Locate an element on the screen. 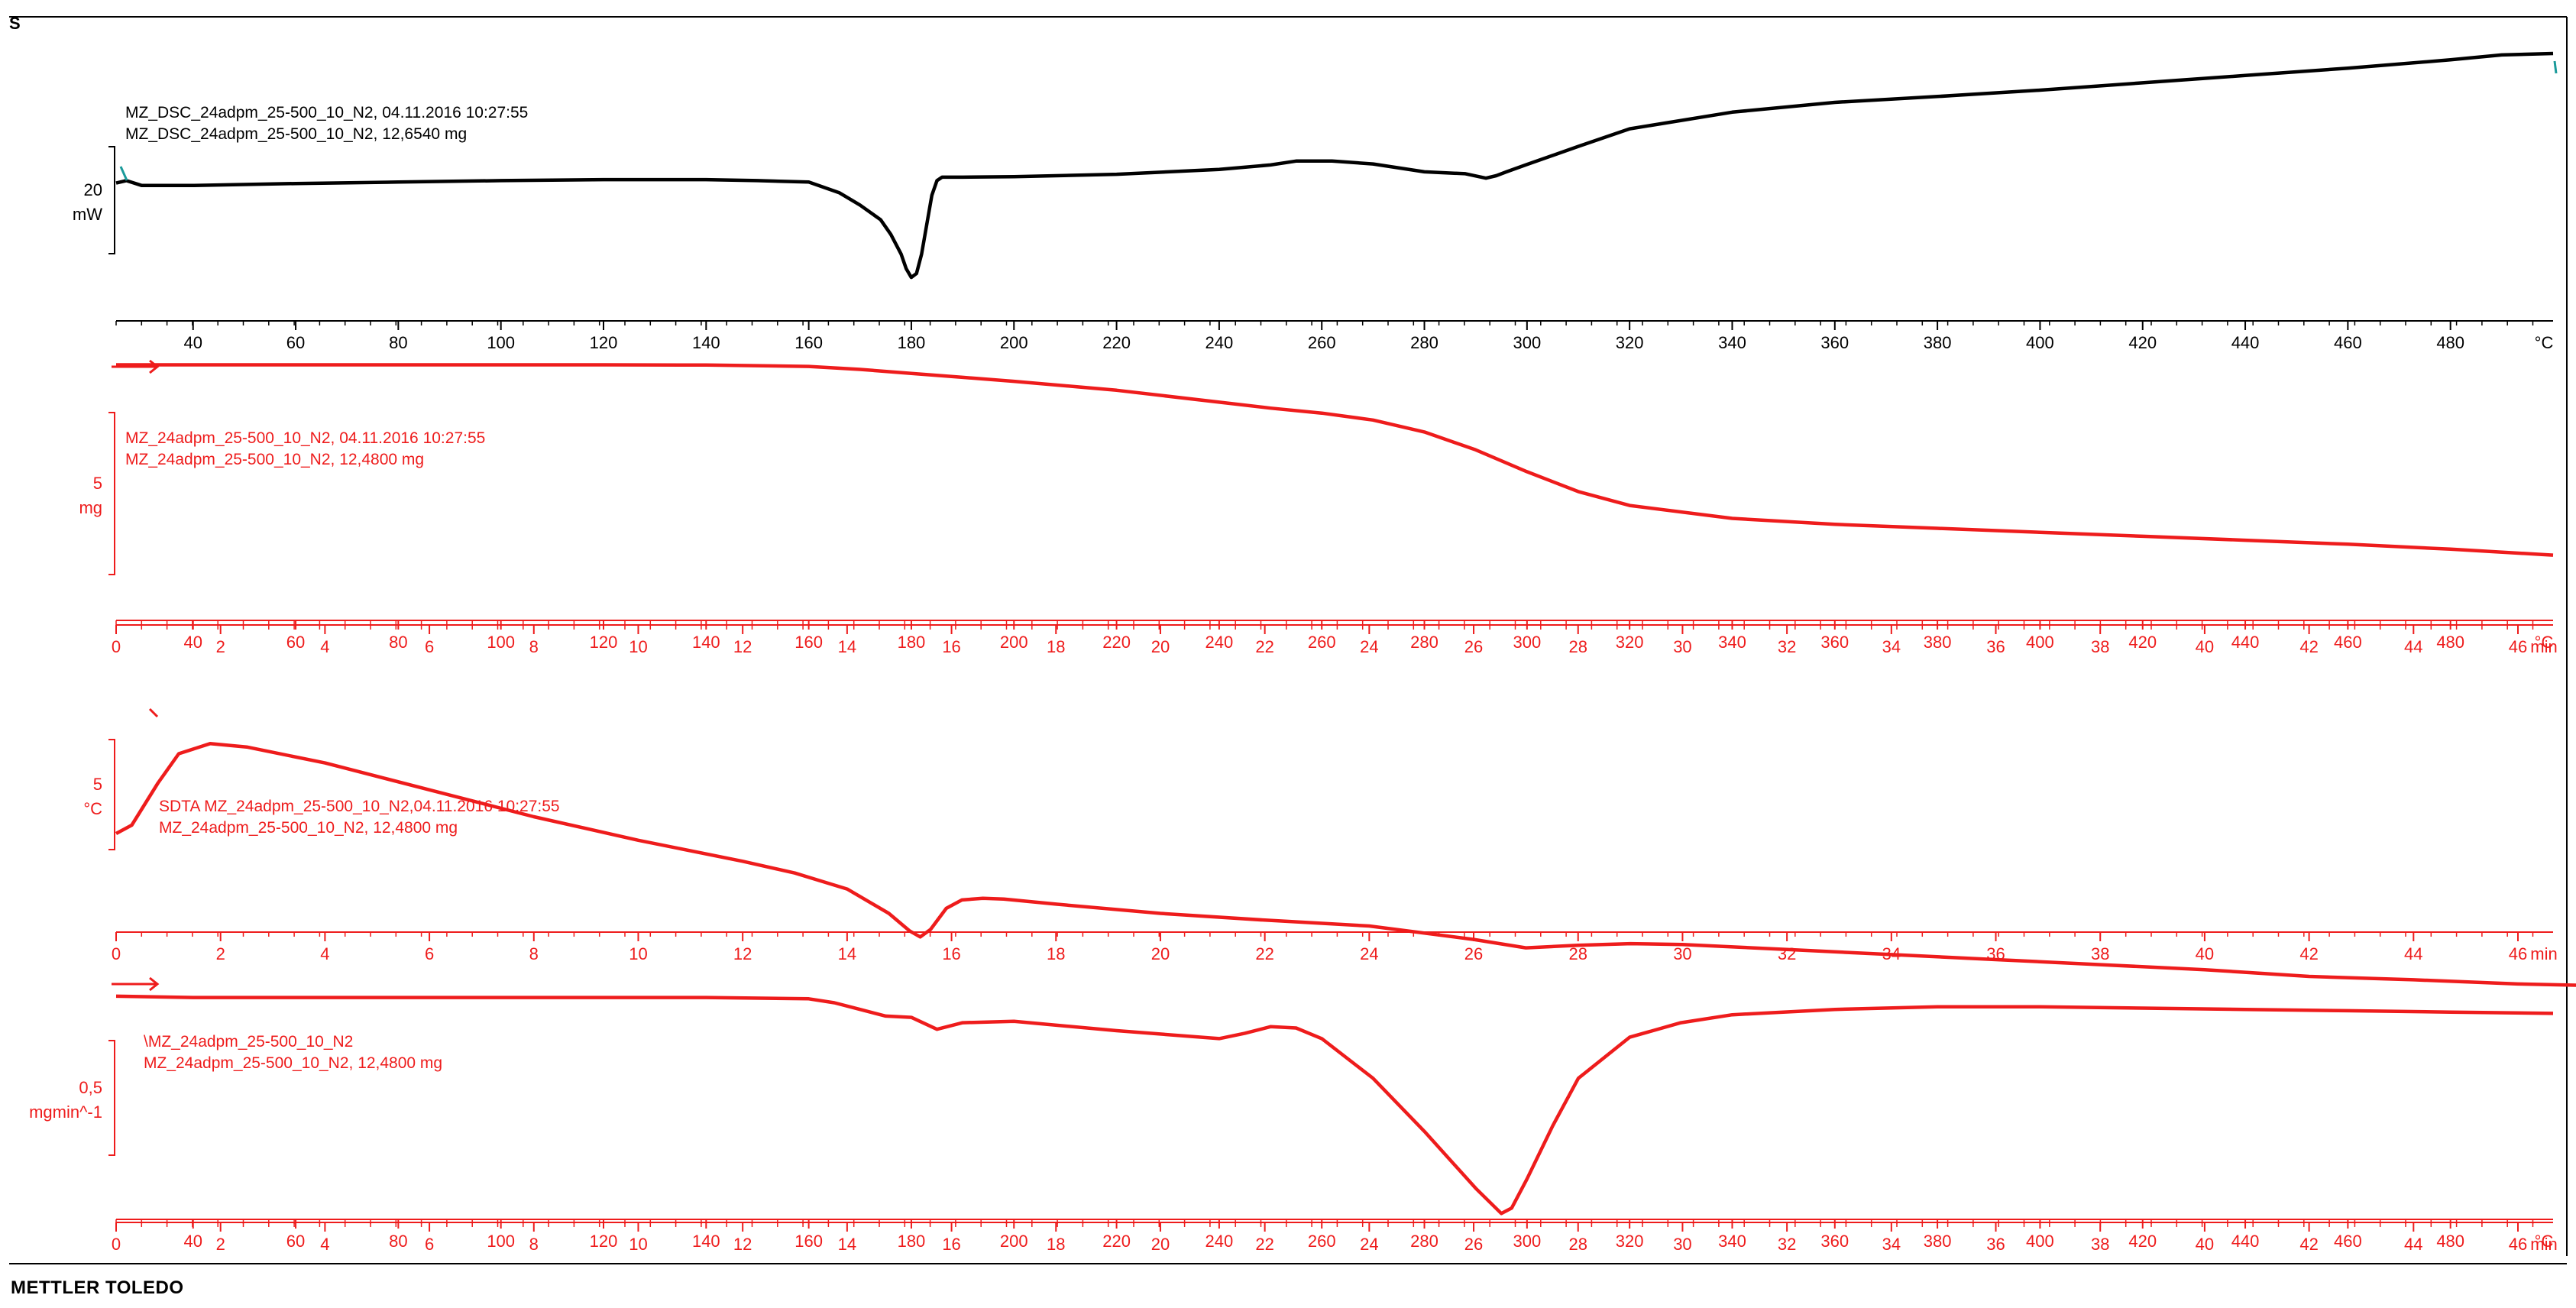  tga-temperature-axis-tick-label: 120 is located at coordinates (604, 642).